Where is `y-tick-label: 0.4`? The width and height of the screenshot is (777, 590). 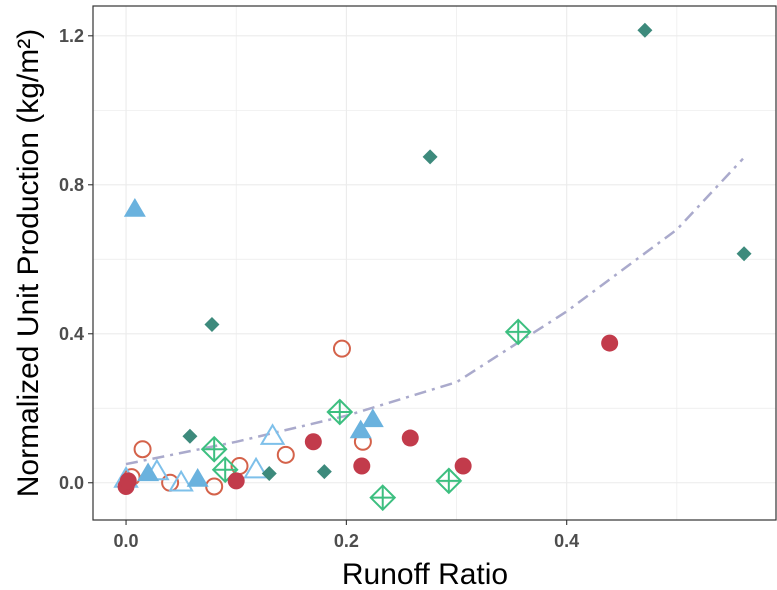 y-tick-label: 0.4 is located at coordinates (71, 334).